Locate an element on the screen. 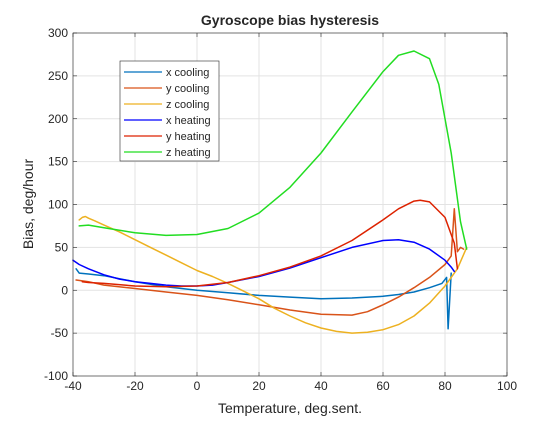 The height and width of the screenshot is (425, 560). y-tick-labels: -100 -50 0 50 100 150 200 250 300 is located at coordinates (56, 204).